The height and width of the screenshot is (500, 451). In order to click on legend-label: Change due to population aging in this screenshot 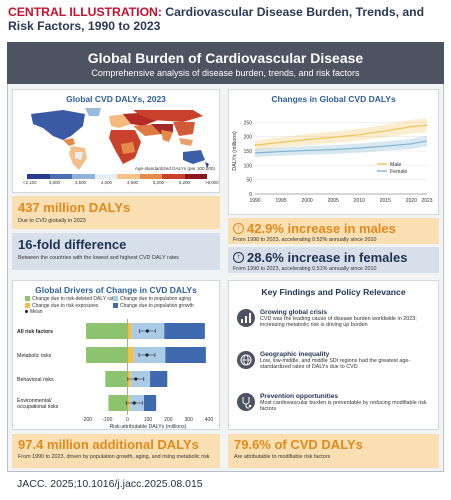, I will do `click(155, 299)`.